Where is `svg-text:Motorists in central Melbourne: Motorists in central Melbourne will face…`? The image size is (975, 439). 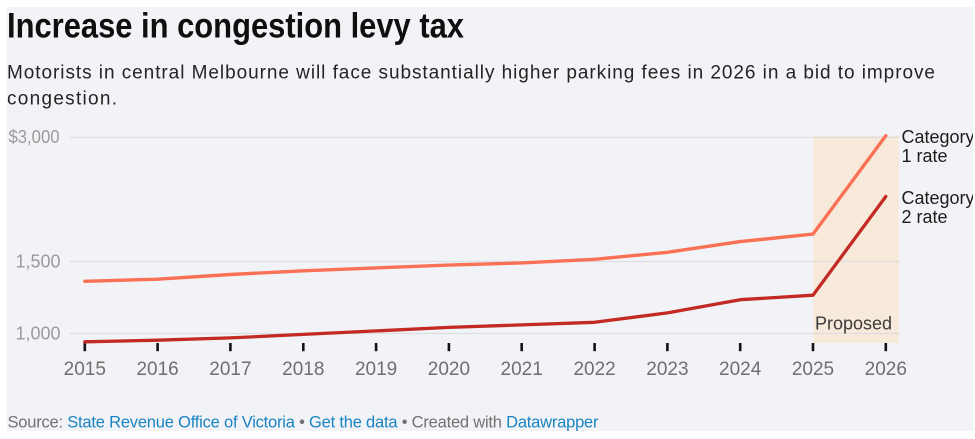 svg-text:Motorists in central Melbourne: Motorists in central Melbourne will face… is located at coordinates (471, 73).